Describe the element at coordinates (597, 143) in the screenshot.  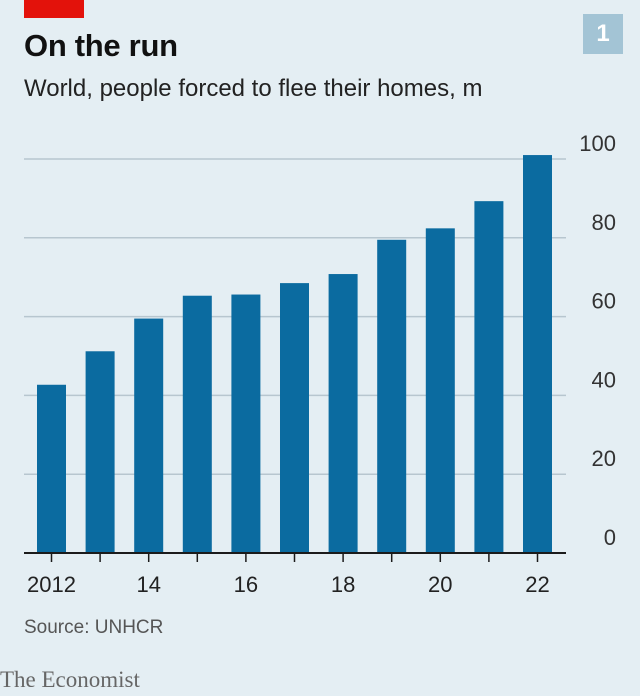
I see `y-tick-label: 100` at that location.